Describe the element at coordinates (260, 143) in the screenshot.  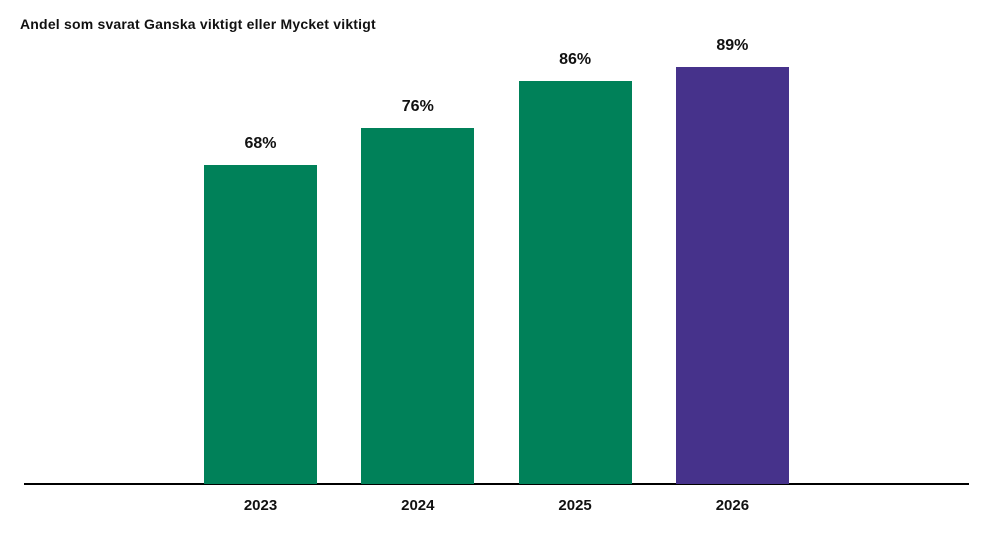
I see `bar-value-label-2023: 68%` at that location.